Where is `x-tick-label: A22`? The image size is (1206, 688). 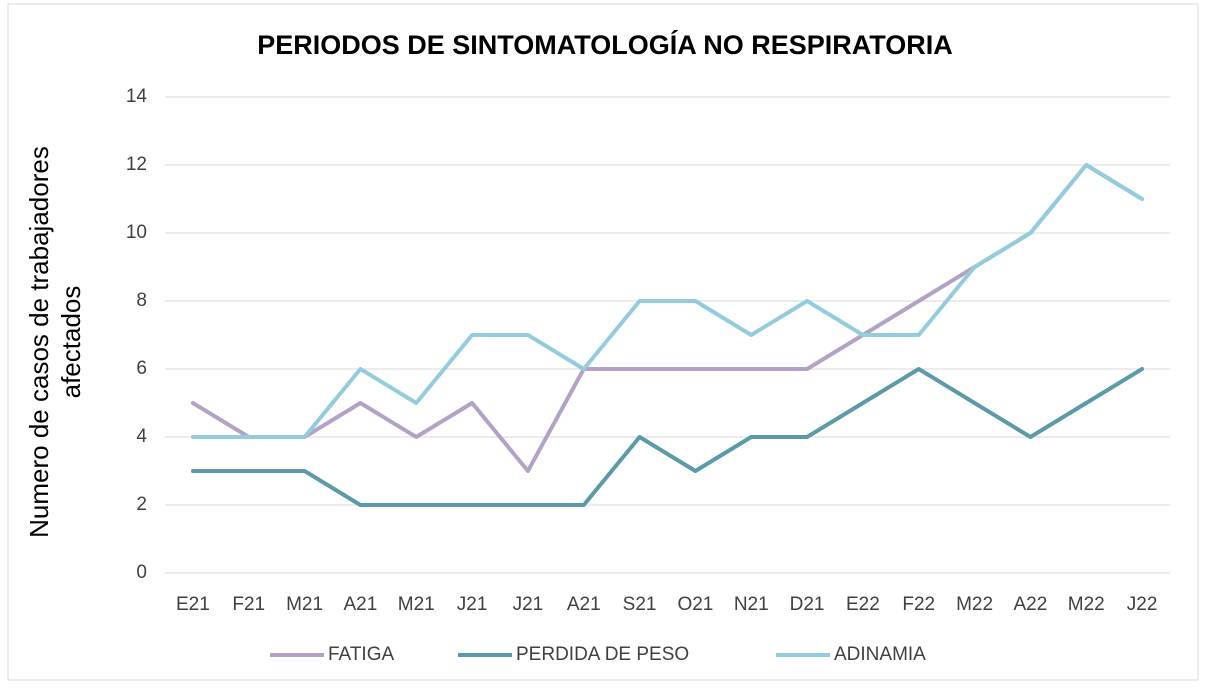
x-tick-label: A22 is located at coordinates (1031, 604).